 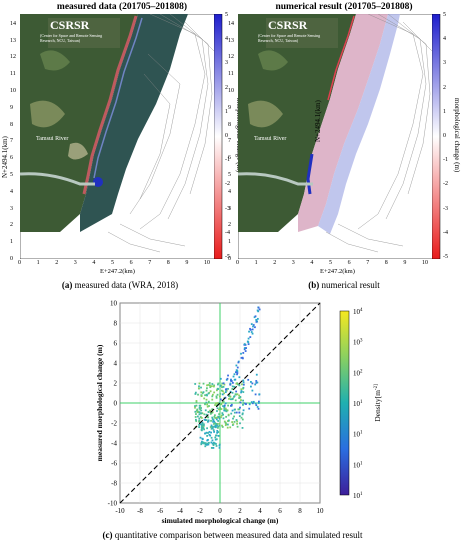 What do you see at coordinates (260, 511) in the screenshot?
I see `x-tick-label: 4` at bounding box center [260, 511].